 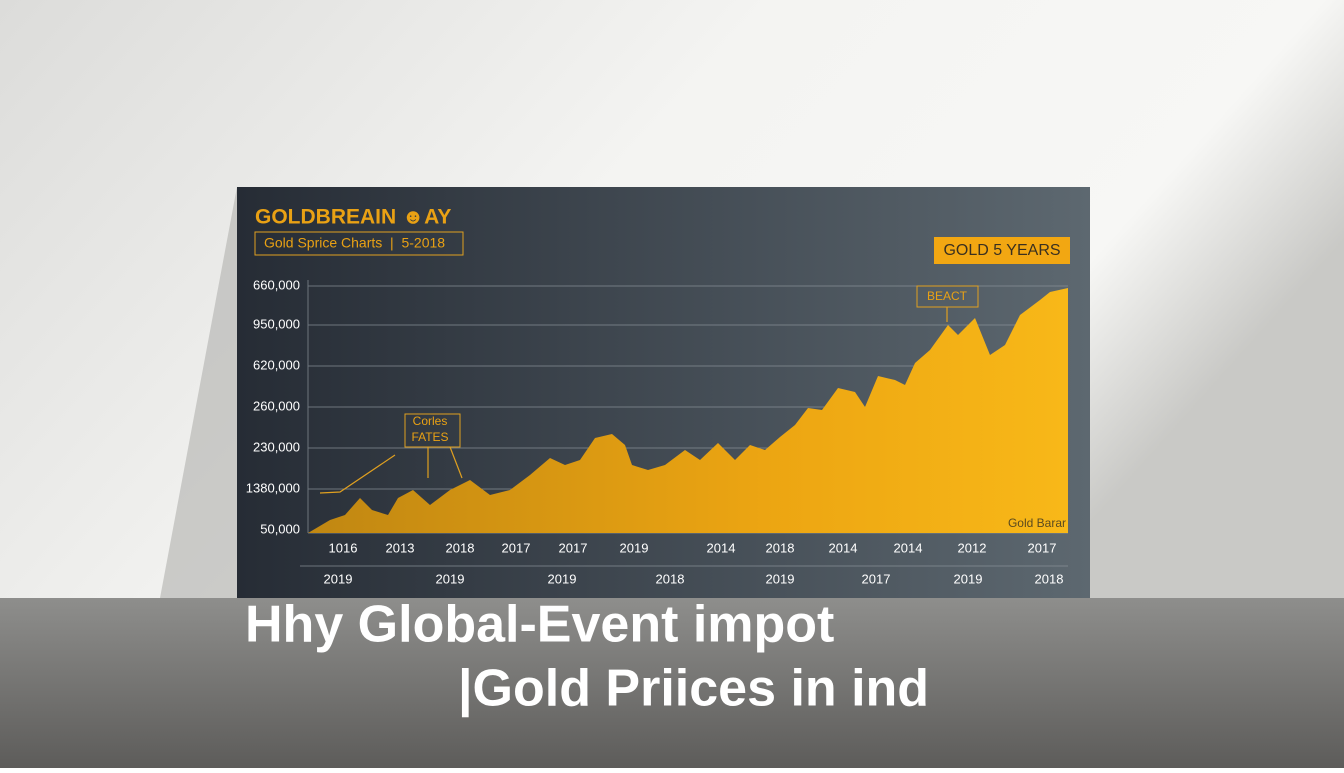 I want to click on y-label: 230,000, so click(x=276, y=446).